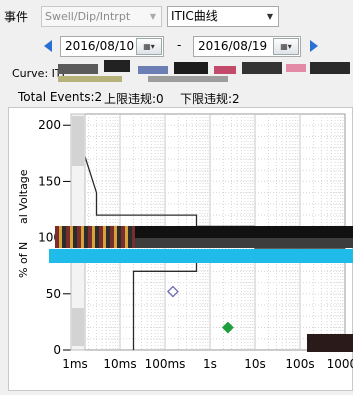 This screenshot has width=353, height=395. Describe the element at coordinates (49, 125) in the screenshot. I see `y-tick-label: 200` at that location.